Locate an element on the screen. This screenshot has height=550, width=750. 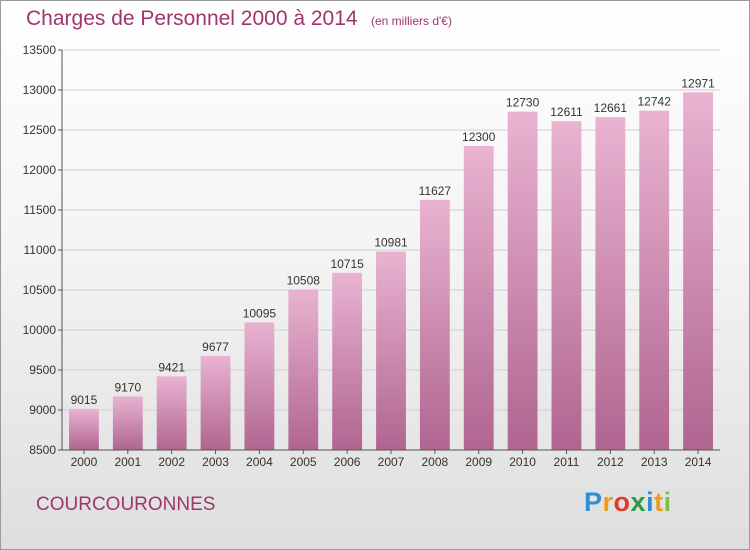
data-label: 12971 is located at coordinates (698, 83).